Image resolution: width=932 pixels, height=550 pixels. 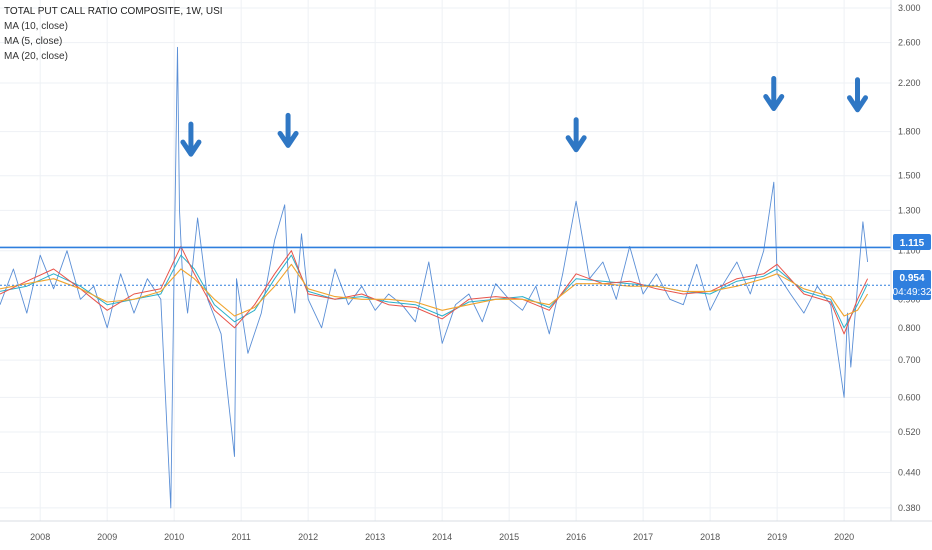 I want to click on y-tick-label: 0.600, so click(x=909, y=397).